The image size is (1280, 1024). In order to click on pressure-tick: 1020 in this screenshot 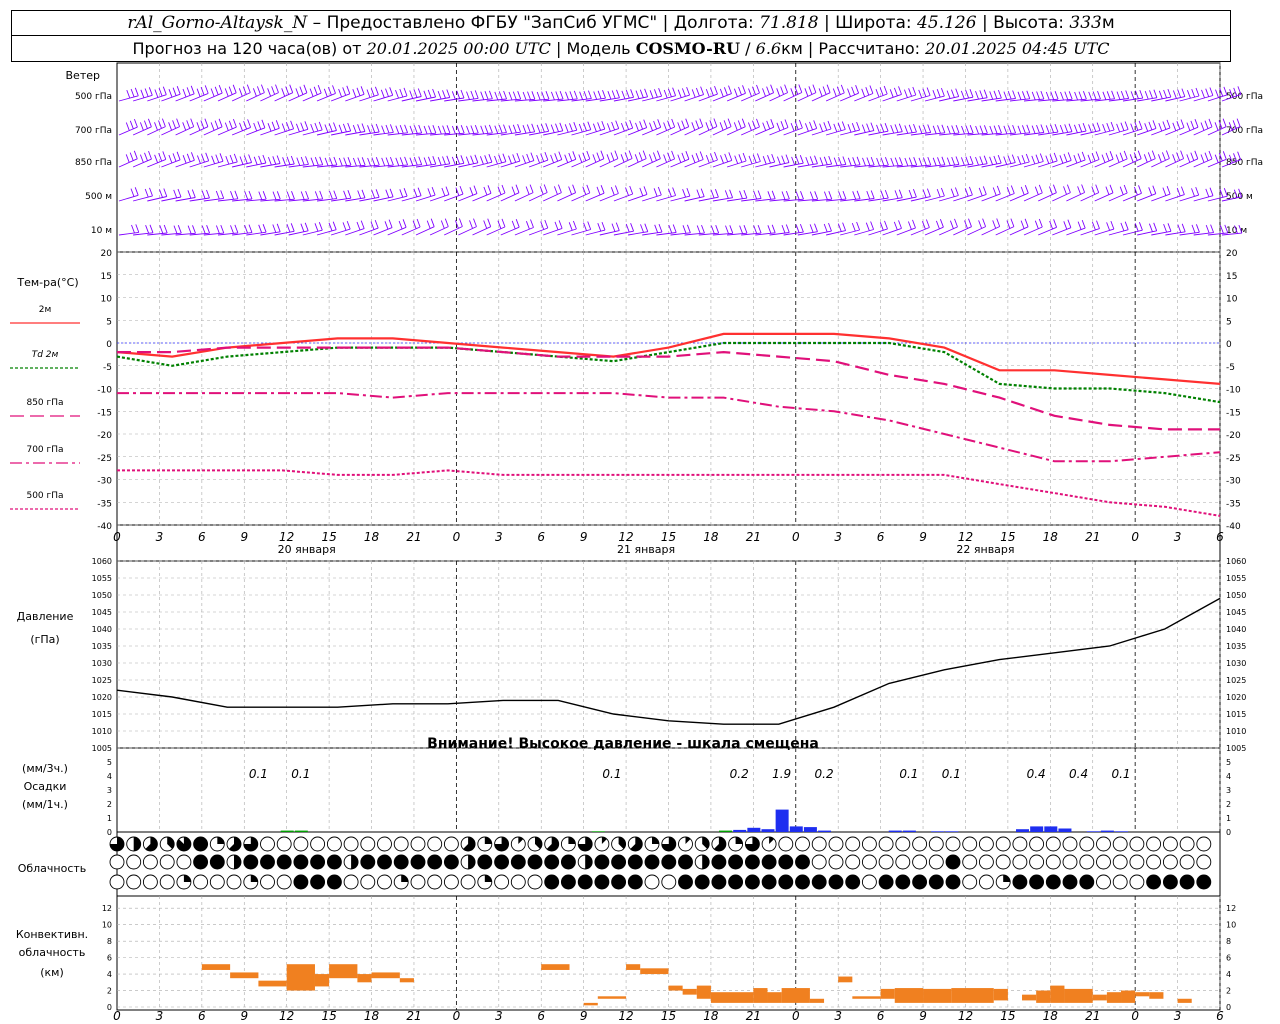, I will do `click(102, 697)`.